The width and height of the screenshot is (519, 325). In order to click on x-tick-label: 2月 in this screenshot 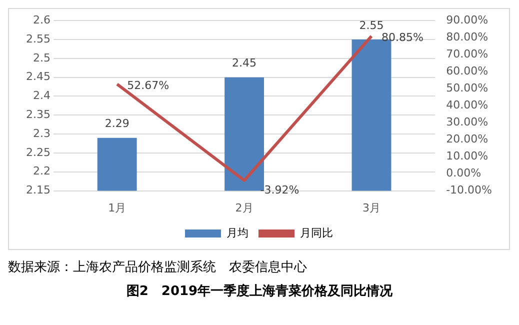, I will do `click(244, 207)`.